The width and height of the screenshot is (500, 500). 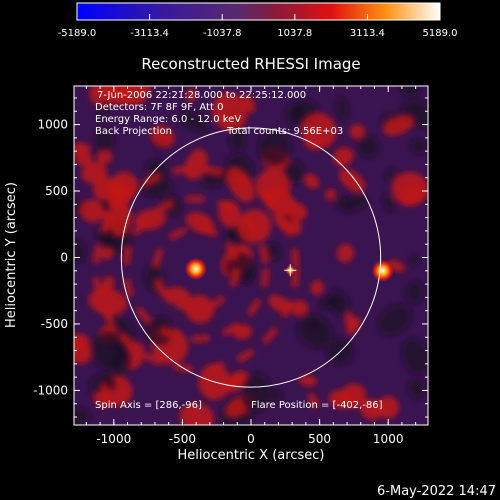 I want to click on x-axis-label: Heliocentric X (arcsec), so click(x=251, y=455).